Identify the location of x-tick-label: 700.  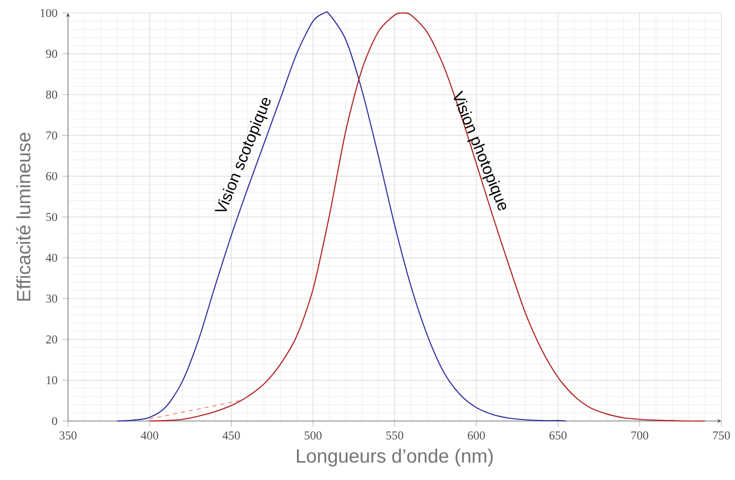
(639, 435).